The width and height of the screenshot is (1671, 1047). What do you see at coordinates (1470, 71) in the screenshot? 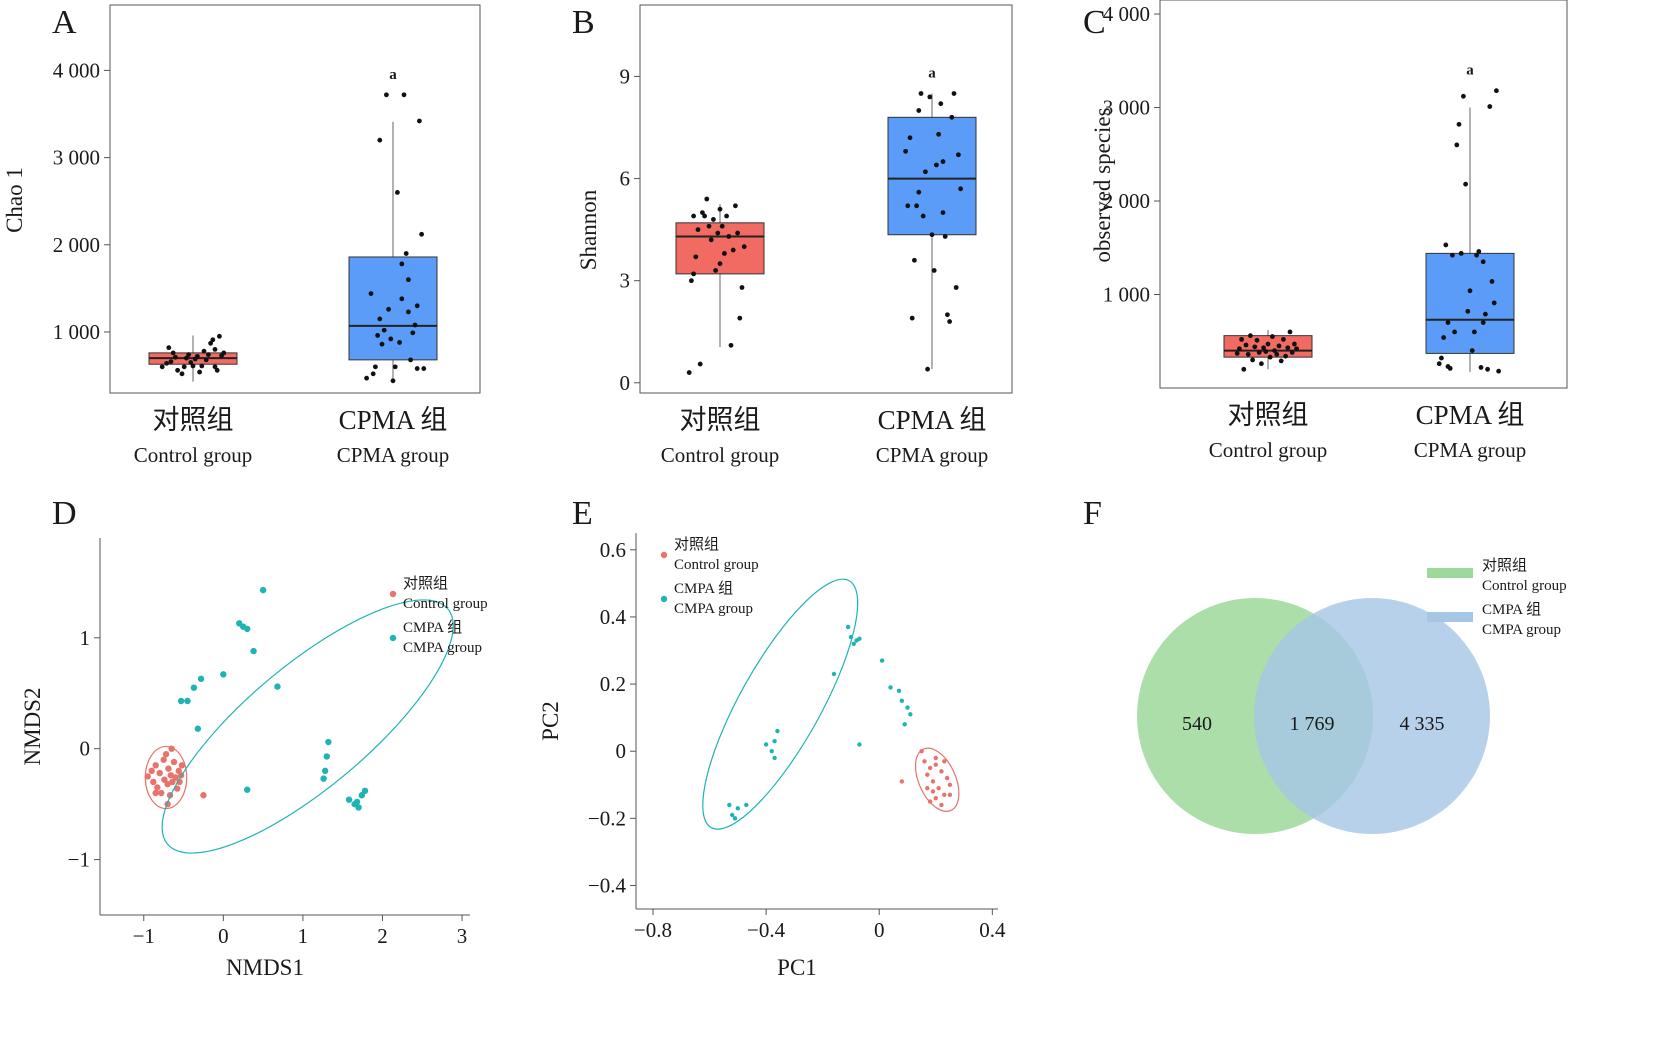
I see `significance-letter: a` at bounding box center [1470, 71].